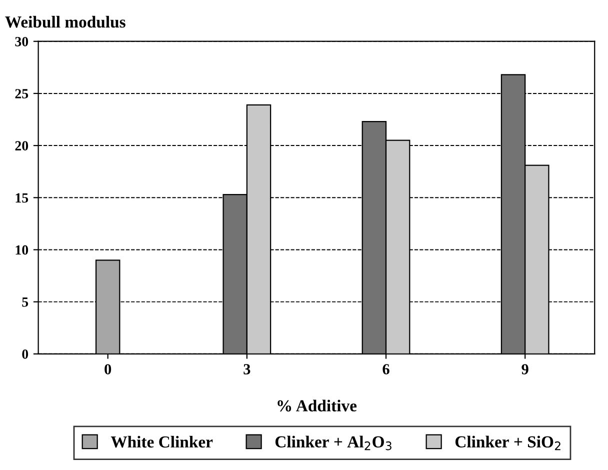 The image size is (608, 470). I want to click on x-axis-title: % Additive, so click(317, 406).